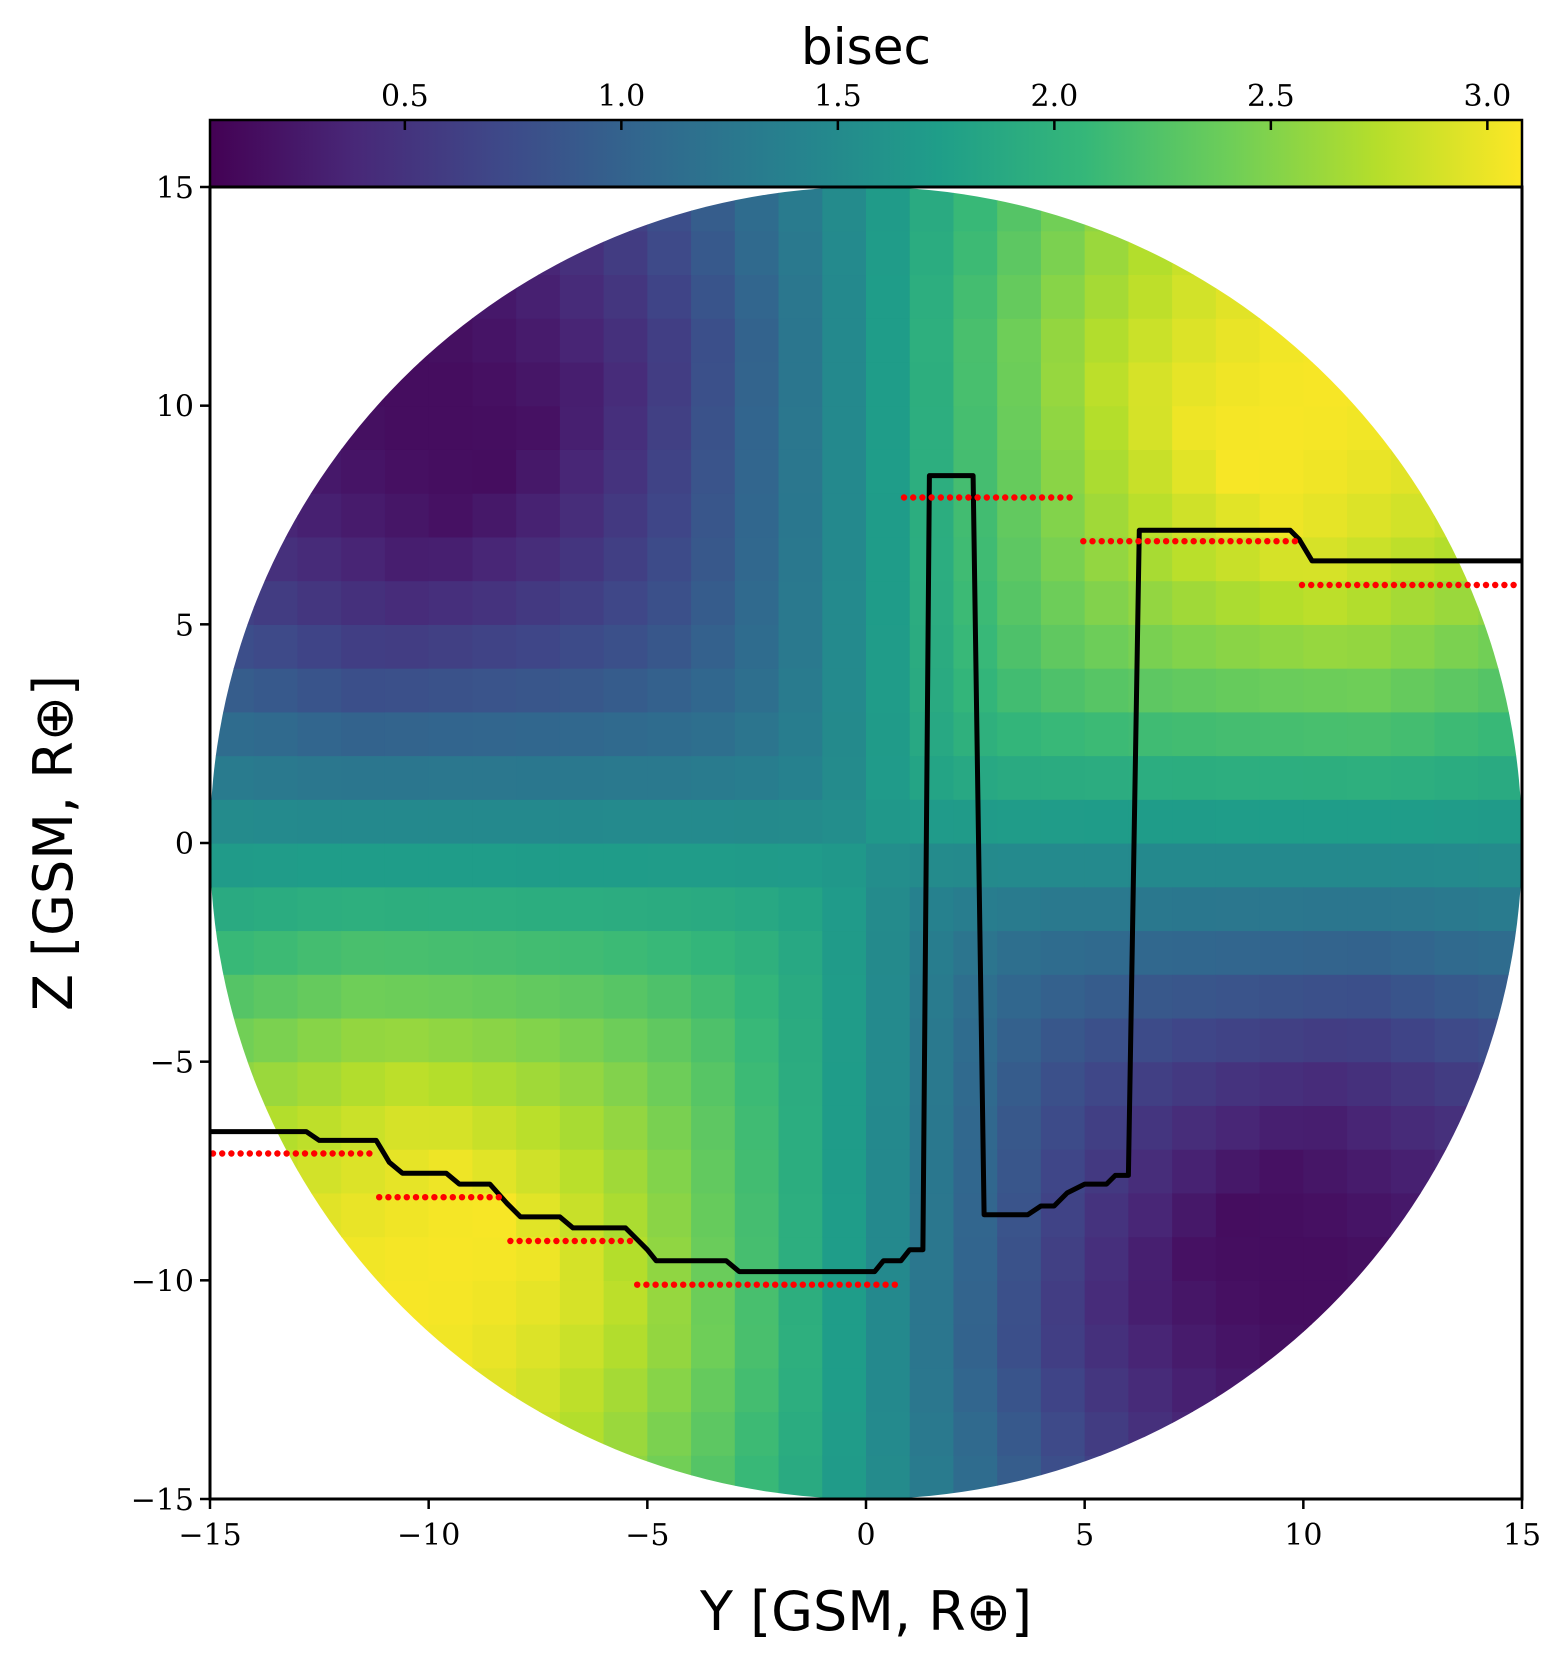  I want to click on colorbar-tick-label: 2.0, so click(1054, 96).